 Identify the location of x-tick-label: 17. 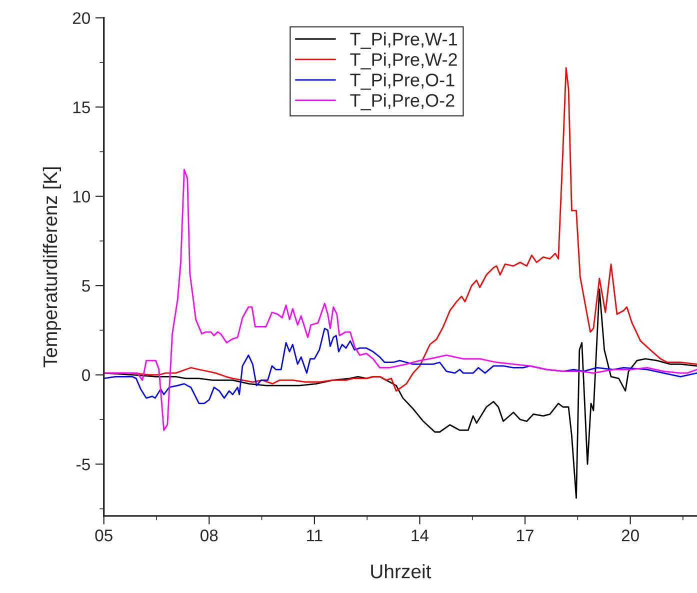
(525, 536).